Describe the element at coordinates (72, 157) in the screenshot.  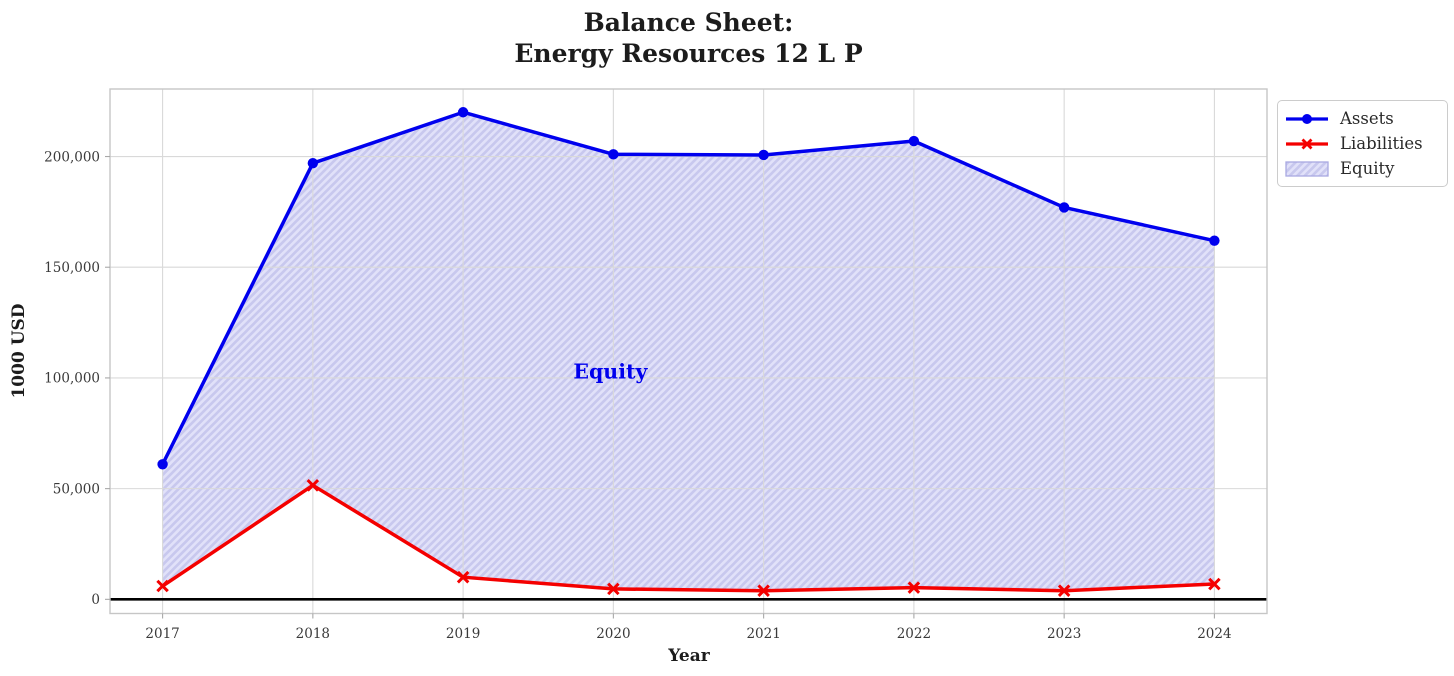
I see `y-tick-label: 200,000` at that location.